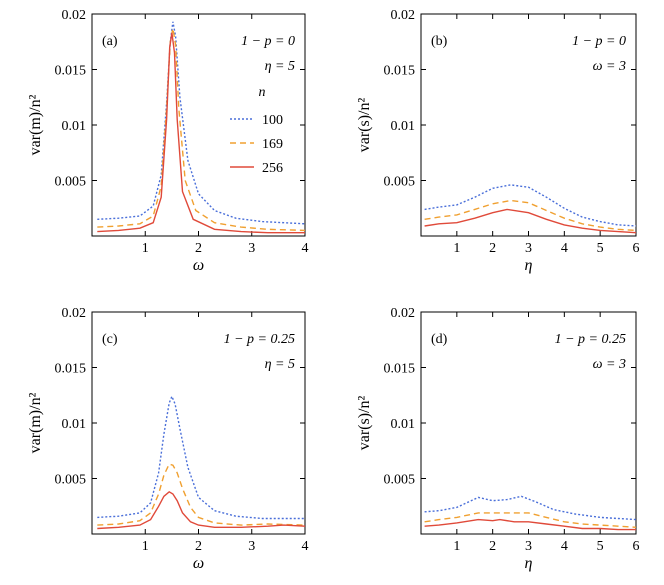 Image resolution: width=664 pixels, height=585 pixels. I want to click on legend-entry-label: 169, so click(272, 144).